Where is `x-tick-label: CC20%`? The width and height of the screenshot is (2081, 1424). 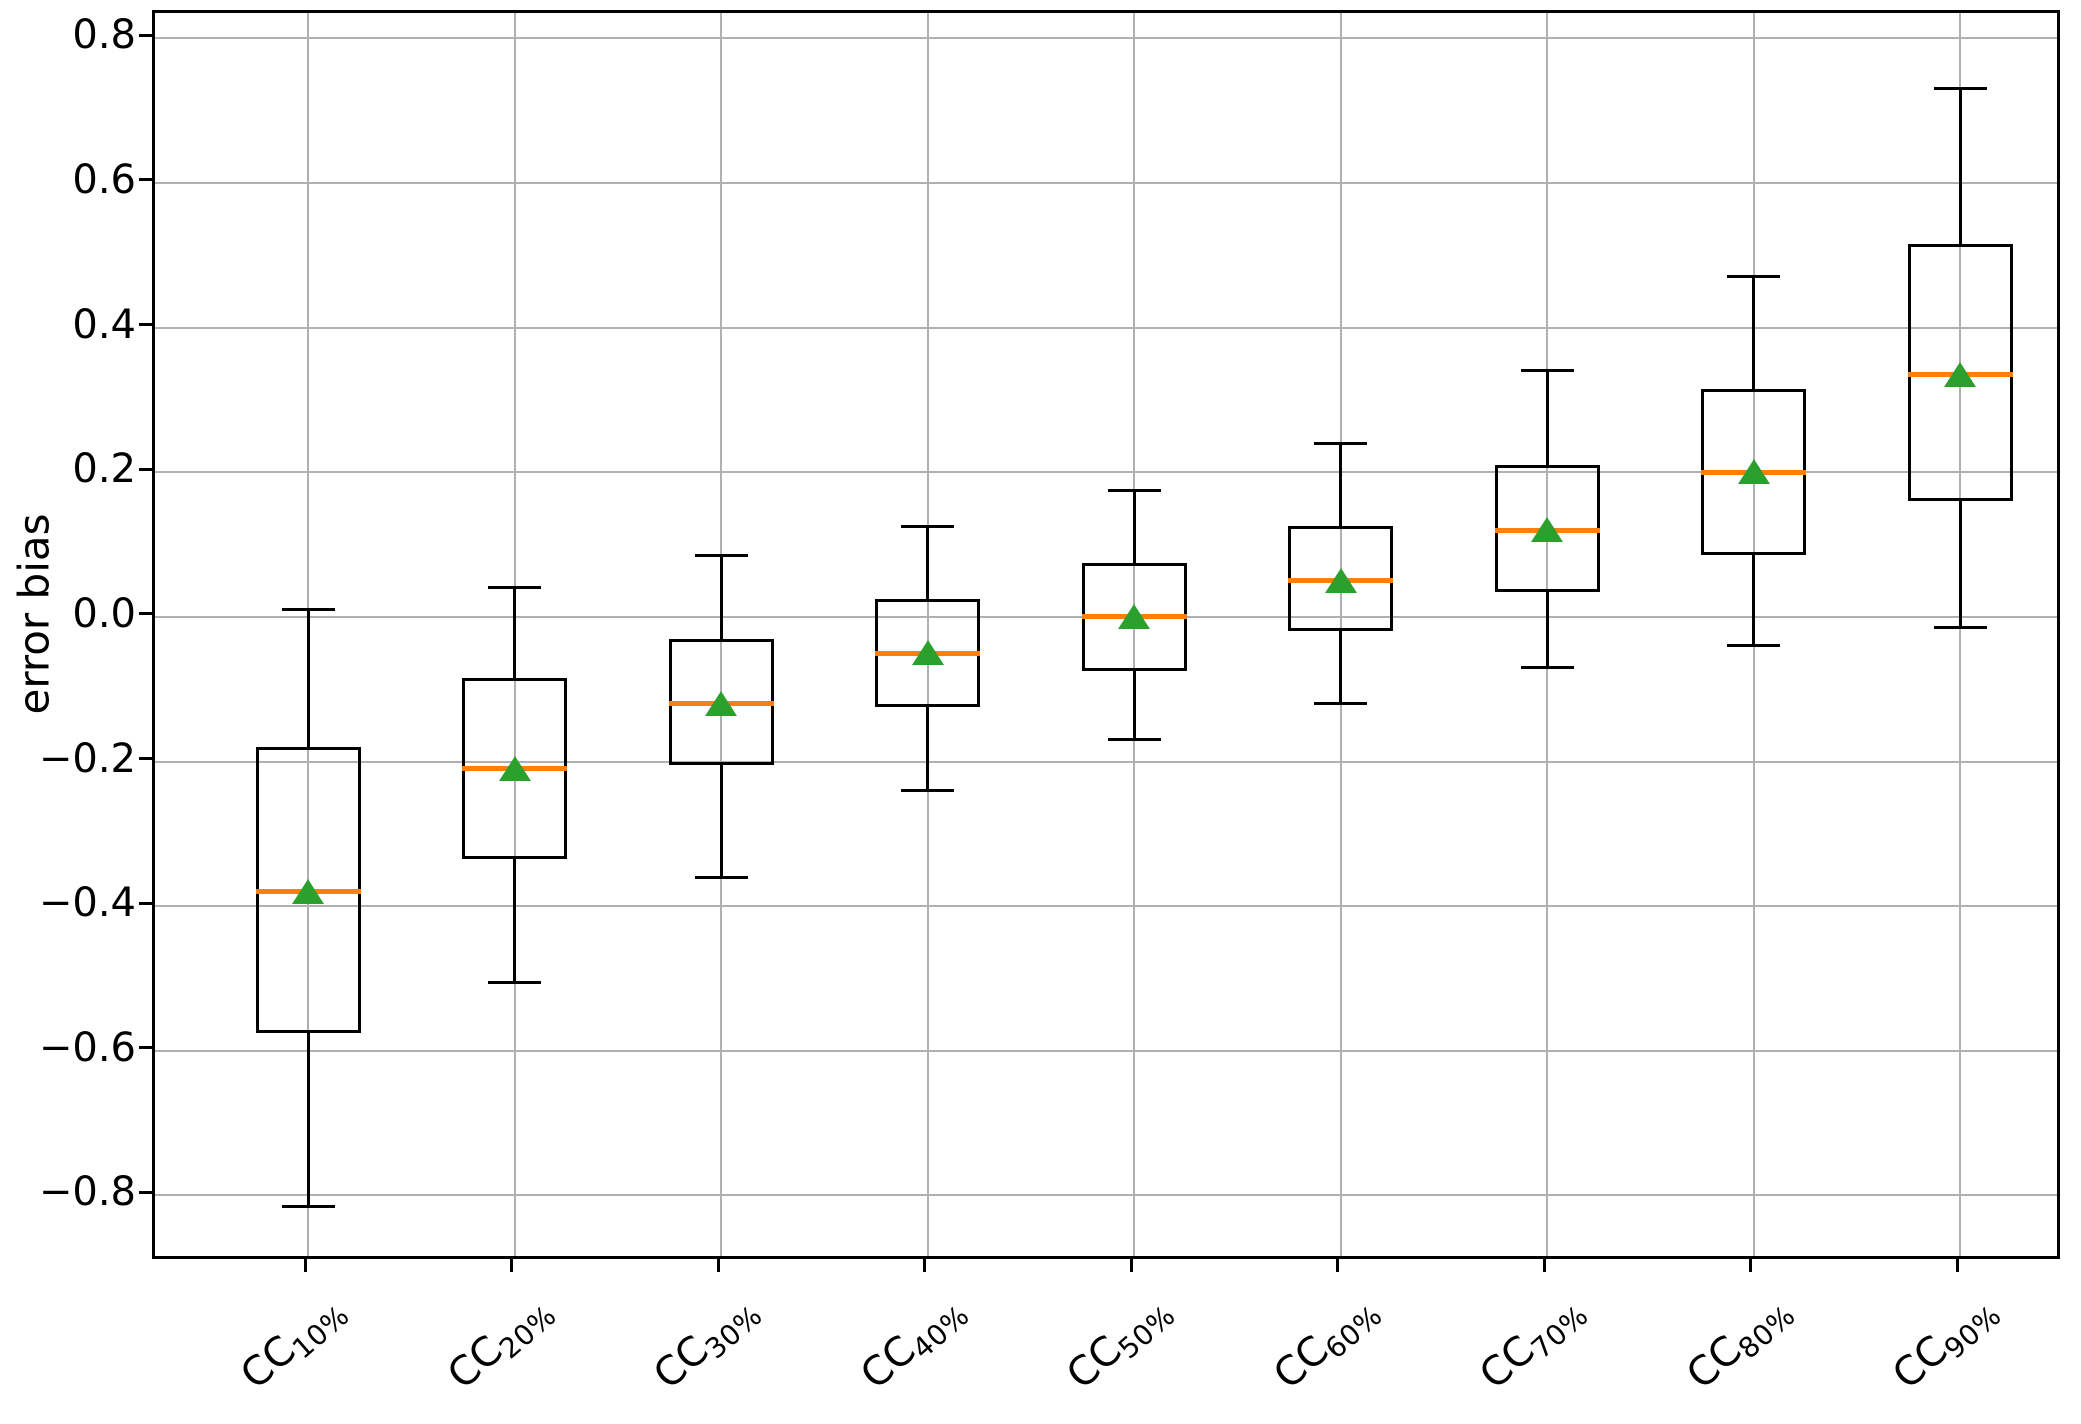 x-tick-label: CC20% is located at coordinates (502, 1346).